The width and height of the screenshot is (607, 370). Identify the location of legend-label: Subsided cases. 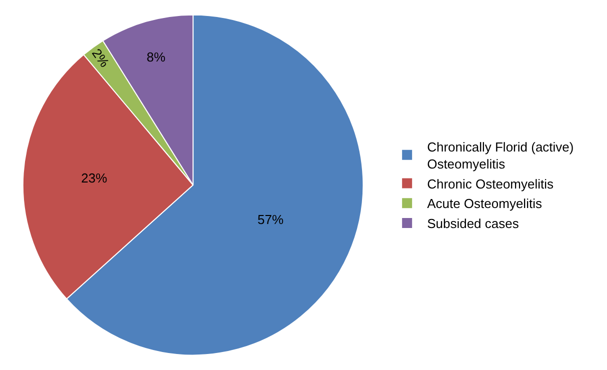
(473, 224).